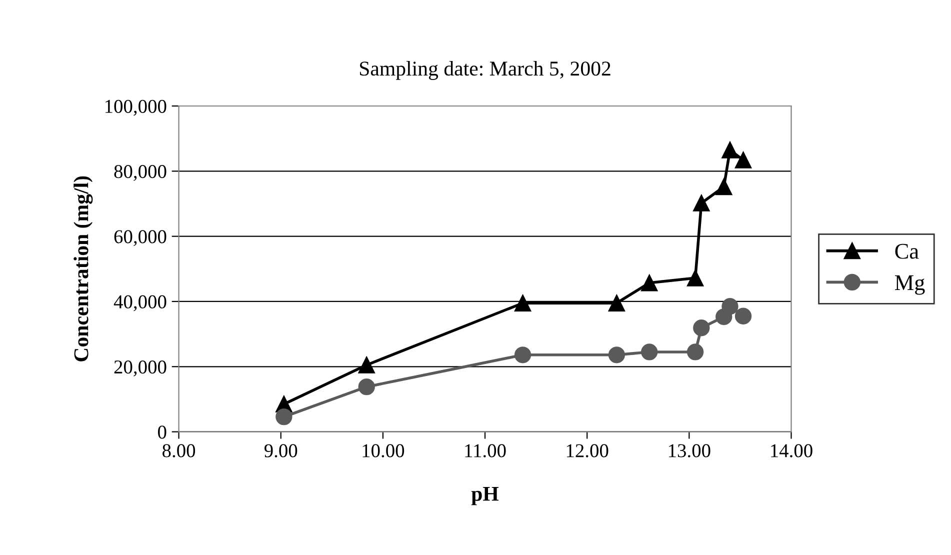 This screenshot has height=555, width=951. What do you see at coordinates (140, 368) in the screenshot?
I see `y-tick-label: 20,000` at bounding box center [140, 368].